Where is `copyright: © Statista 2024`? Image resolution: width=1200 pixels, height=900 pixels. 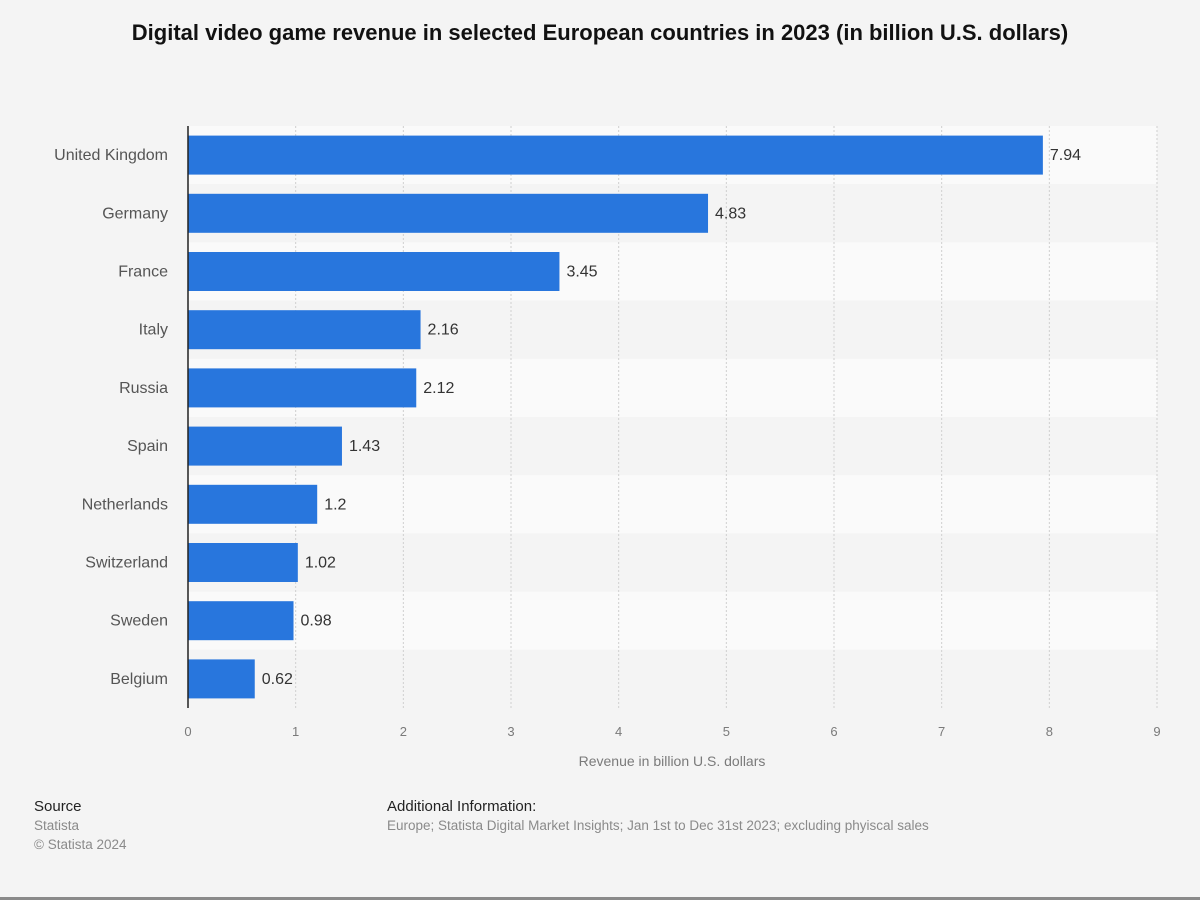 copyright: © Statista 2024 is located at coordinates (80, 844).